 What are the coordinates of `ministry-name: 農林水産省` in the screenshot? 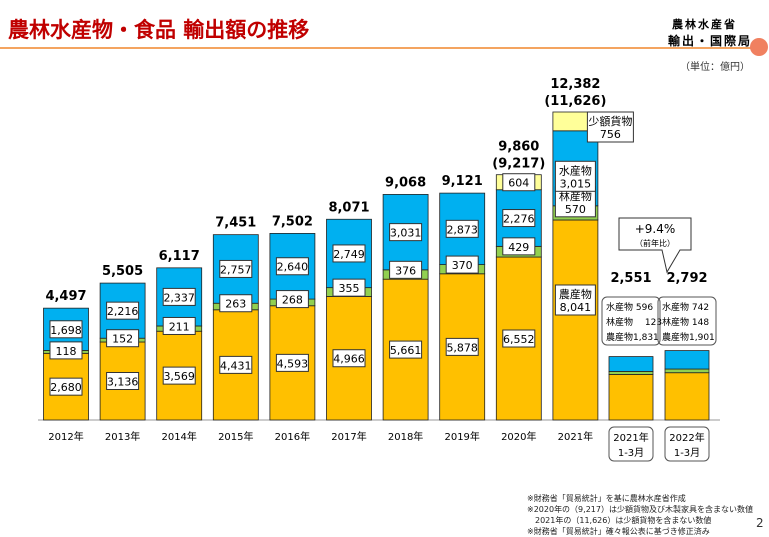 It's located at (704, 24).